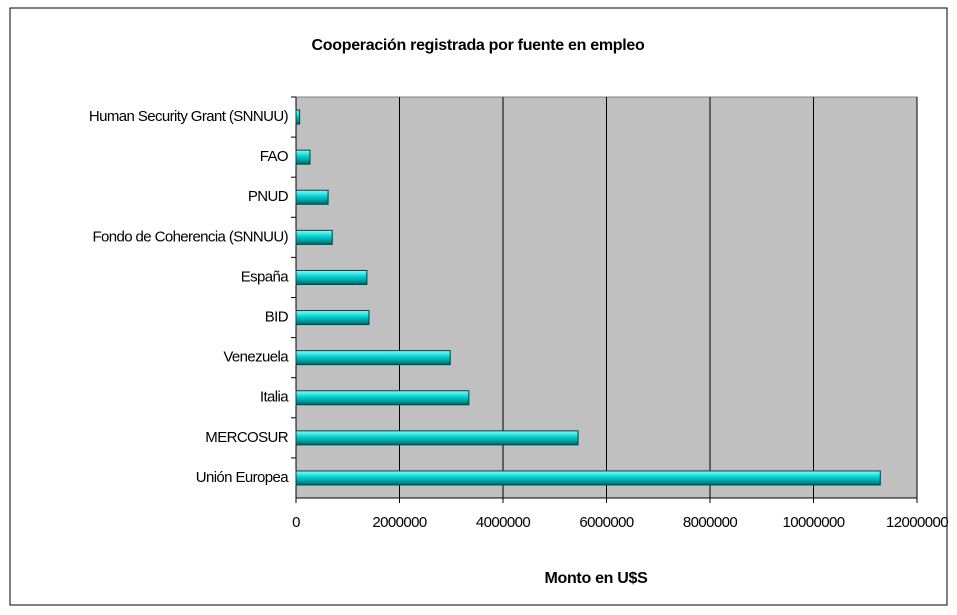 This screenshot has width=957, height=615. I want to click on x-tick-label: 0, so click(296, 522).